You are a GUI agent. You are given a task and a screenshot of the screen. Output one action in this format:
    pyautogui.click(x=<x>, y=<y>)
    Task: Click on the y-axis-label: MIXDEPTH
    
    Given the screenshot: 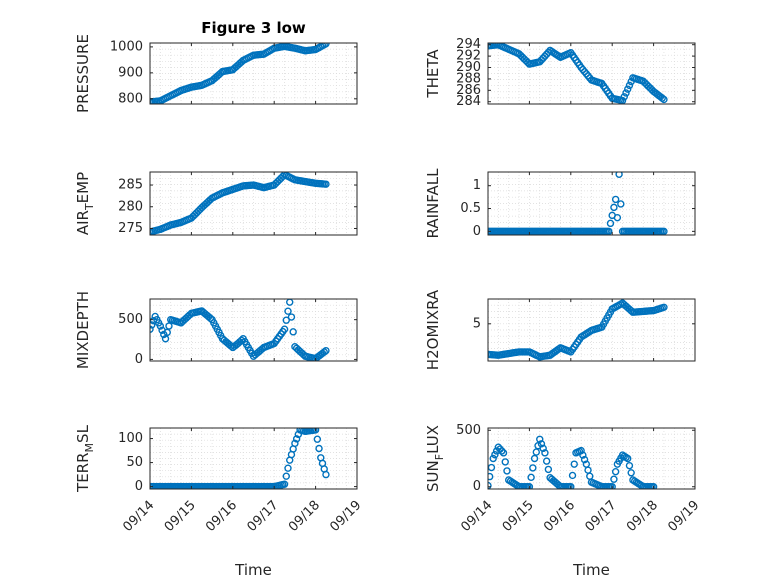 What is the action you would take?
    pyautogui.click(x=83, y=330)
    